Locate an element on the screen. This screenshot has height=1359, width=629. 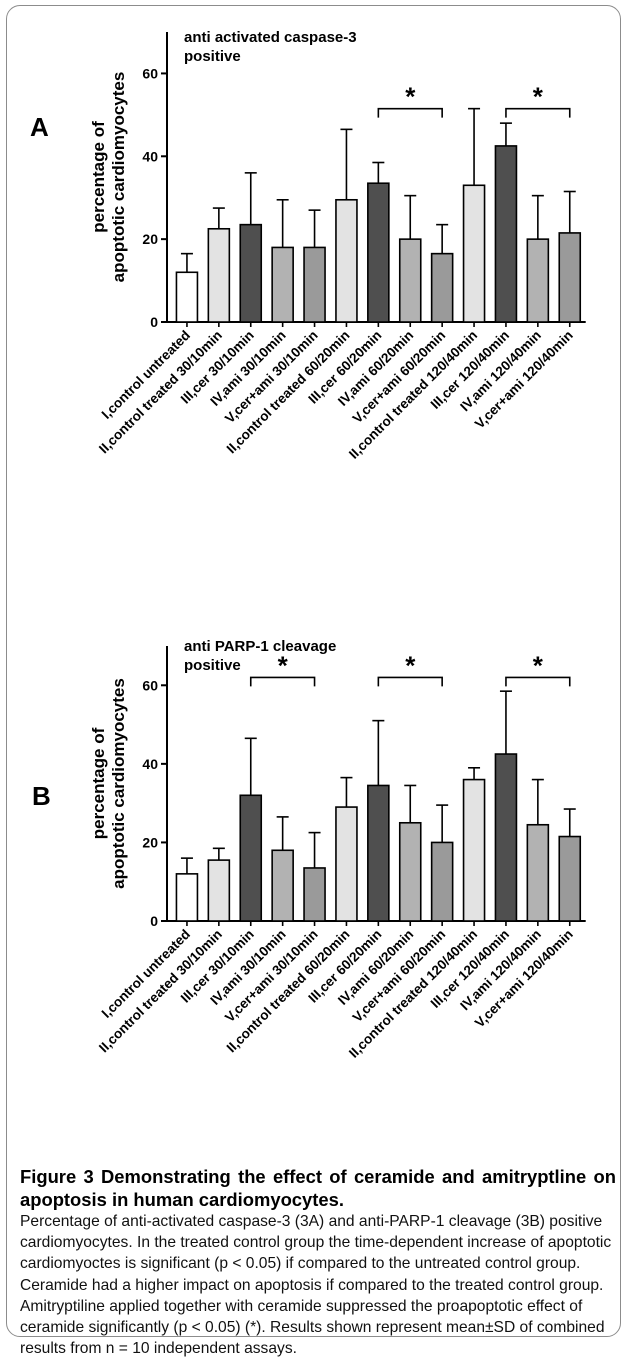
panel-label: A is located at coordinates (39, 127).